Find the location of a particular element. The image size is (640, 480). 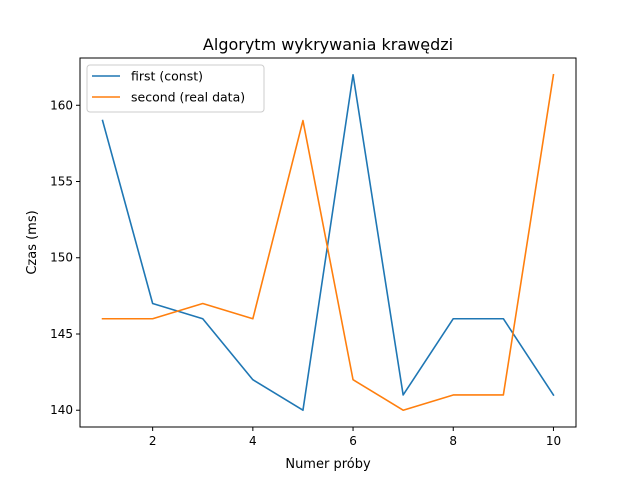

y-tick-label: 140 is located at coordinates (61, 410).